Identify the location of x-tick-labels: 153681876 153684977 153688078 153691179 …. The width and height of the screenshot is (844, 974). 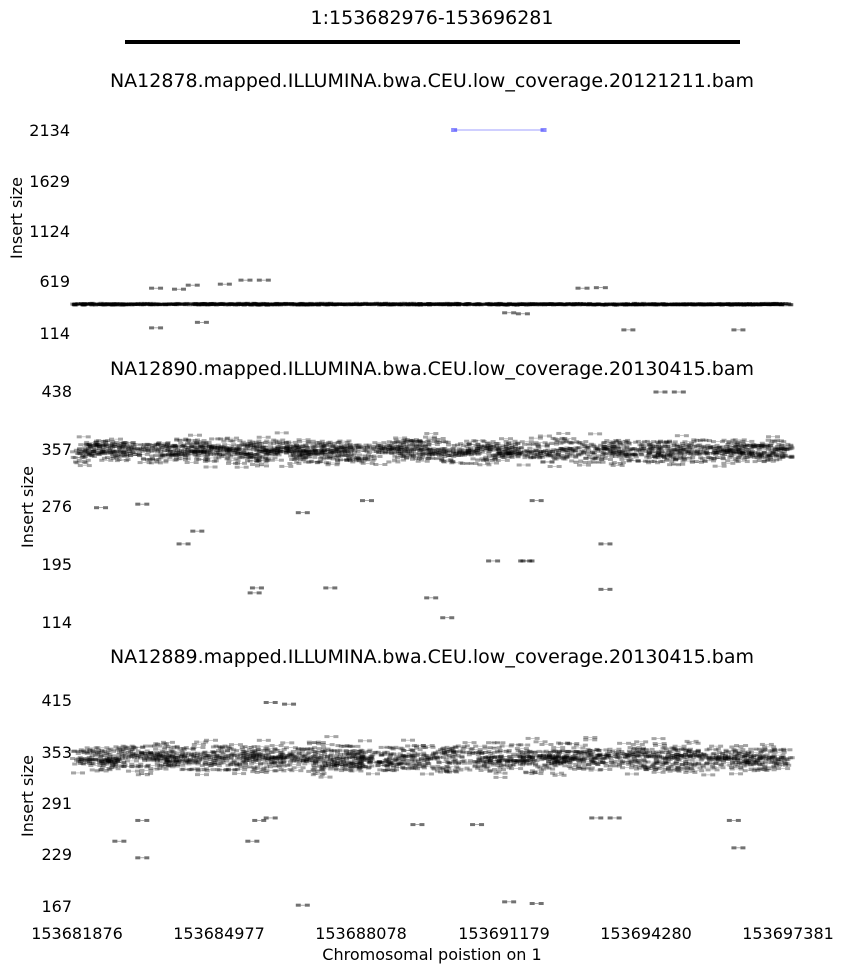
(432, 933).